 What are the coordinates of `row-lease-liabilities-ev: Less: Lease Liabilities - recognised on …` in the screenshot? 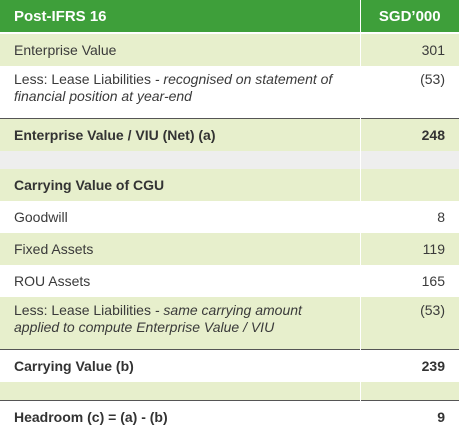 It's located at (229, 92).